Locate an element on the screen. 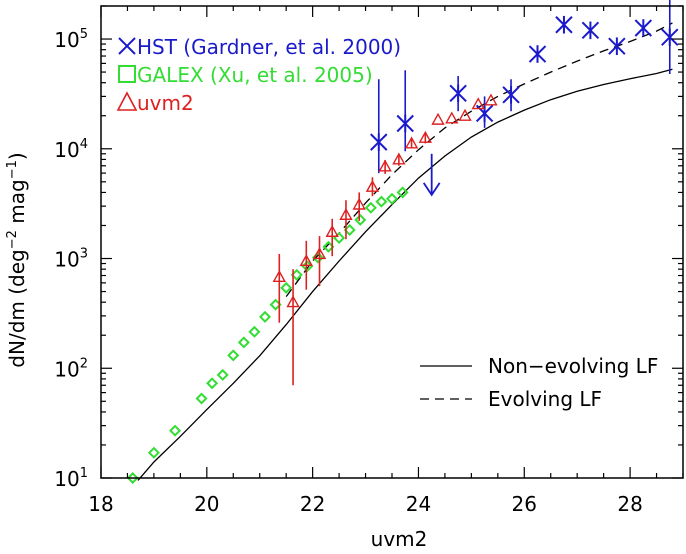 Image resolution: width=686 pixels, height=554 pixels. legend-label: Non−evolving LF is located at coordinates (573, 366).